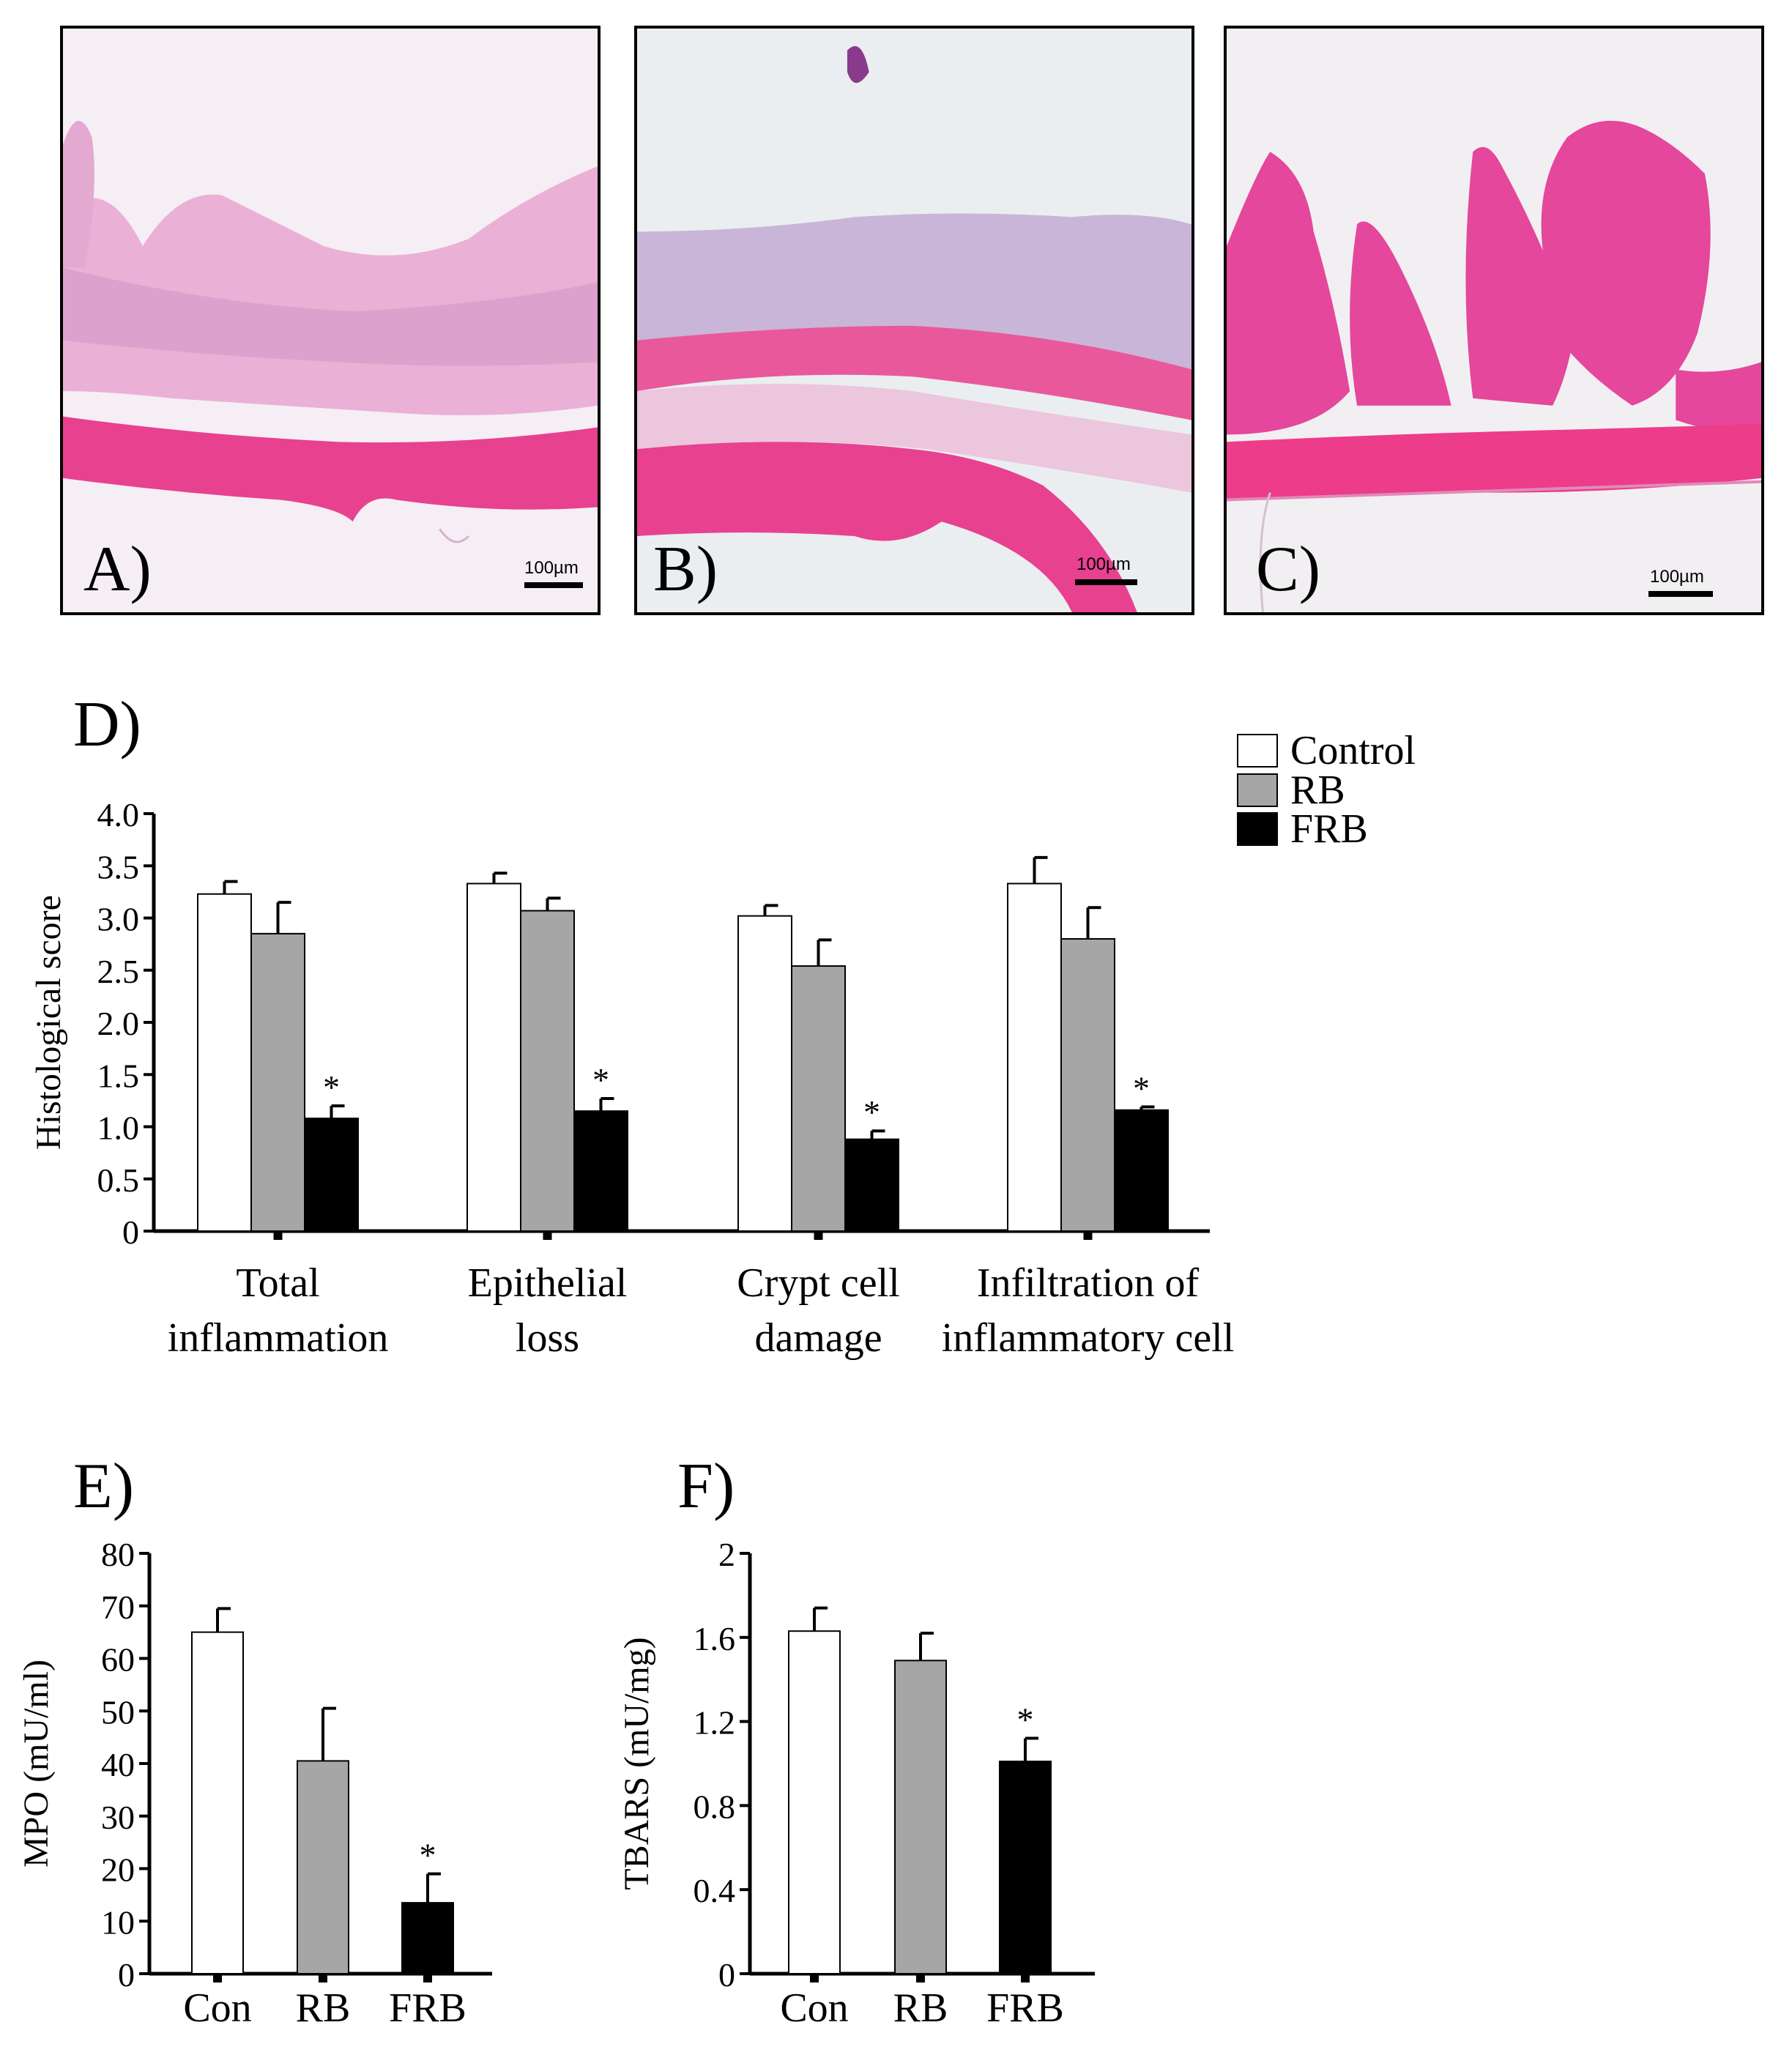  I want to click on y-axis-label: TBARS (mU/mg), so click(636, 1763).